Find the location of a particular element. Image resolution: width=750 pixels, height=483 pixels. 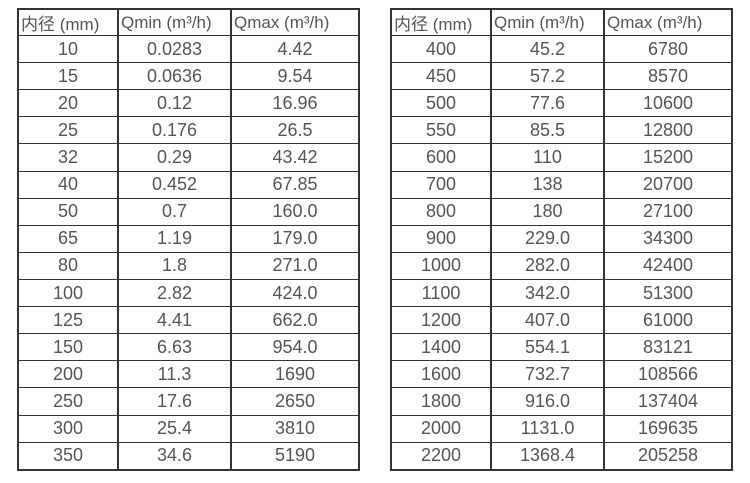

cell-qmax: 67.85 is located at coordinates (295, 184).